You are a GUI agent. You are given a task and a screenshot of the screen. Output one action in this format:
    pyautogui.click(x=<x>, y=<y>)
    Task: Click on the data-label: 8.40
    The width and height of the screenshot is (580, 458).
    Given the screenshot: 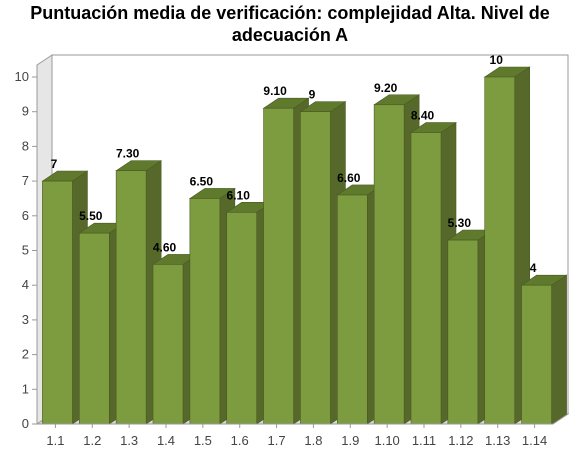 What is the action you would take?
    pyautogui.click(x=423, y=116)
    